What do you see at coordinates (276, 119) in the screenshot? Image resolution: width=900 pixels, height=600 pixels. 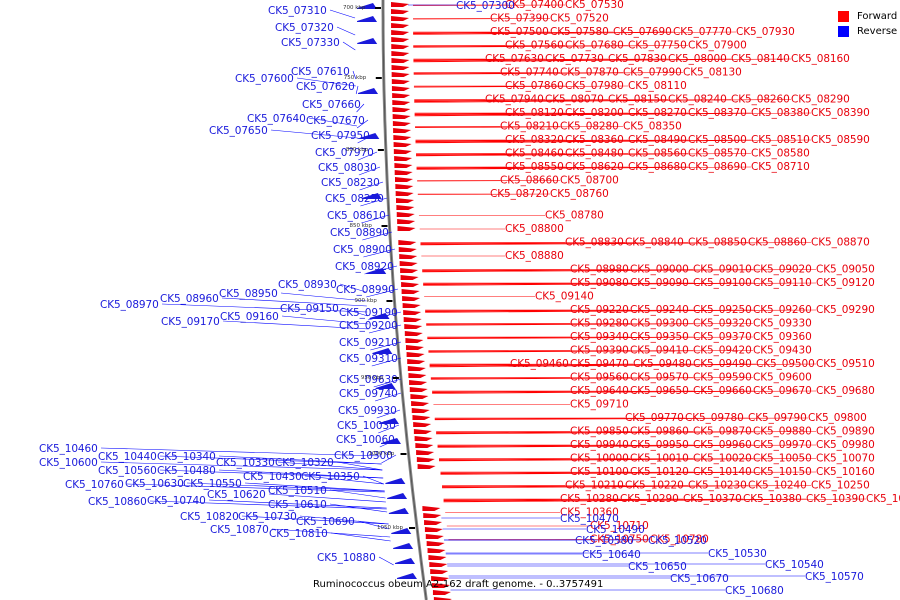 I see `gene-label-reverse: CK5_07640` at bounding box center [276, 119].